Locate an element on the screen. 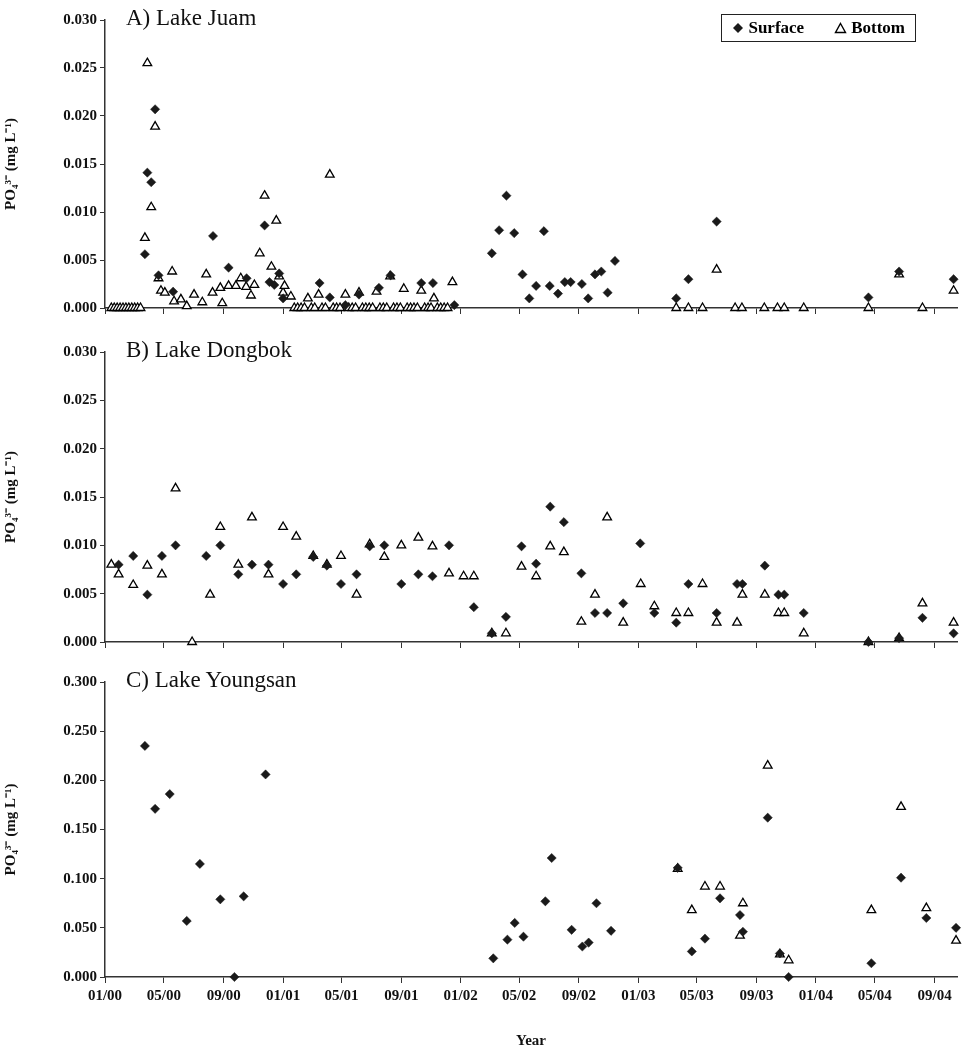 The height and width of the screenshot is (1054, 965). x-tick-label: 01/02 is located at coordinates (460, 994).